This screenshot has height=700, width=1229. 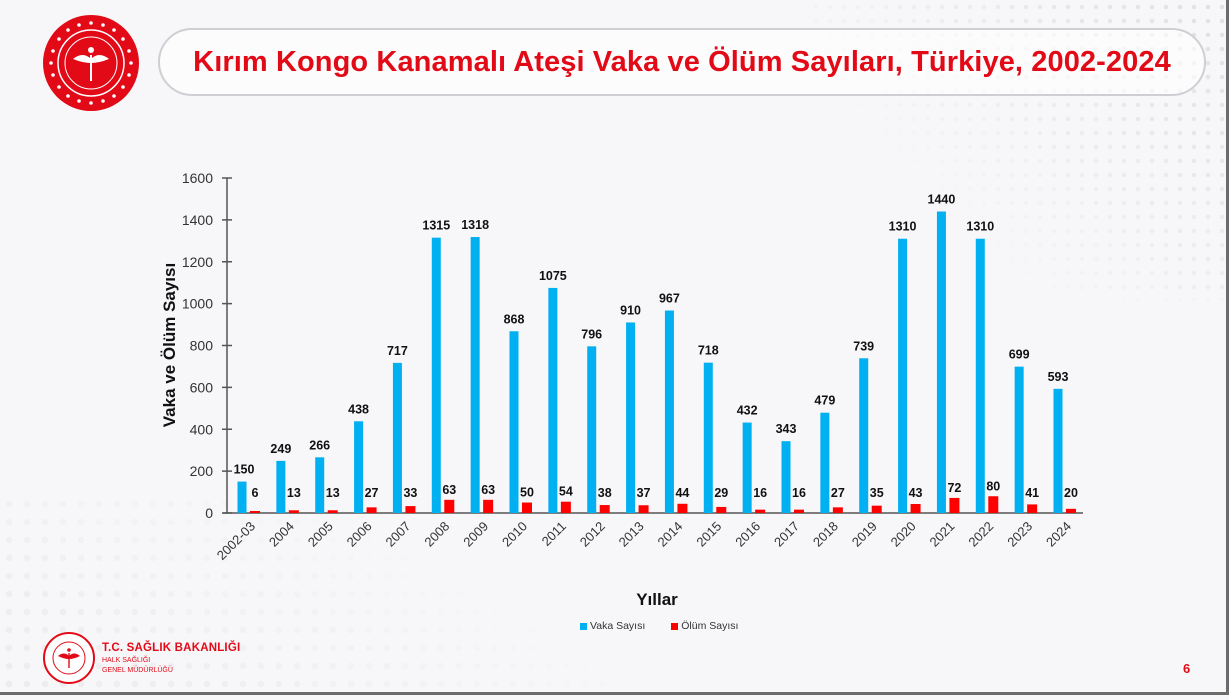 I want to click on bar-label-vaka: 593, so click(x=1058, y=377).